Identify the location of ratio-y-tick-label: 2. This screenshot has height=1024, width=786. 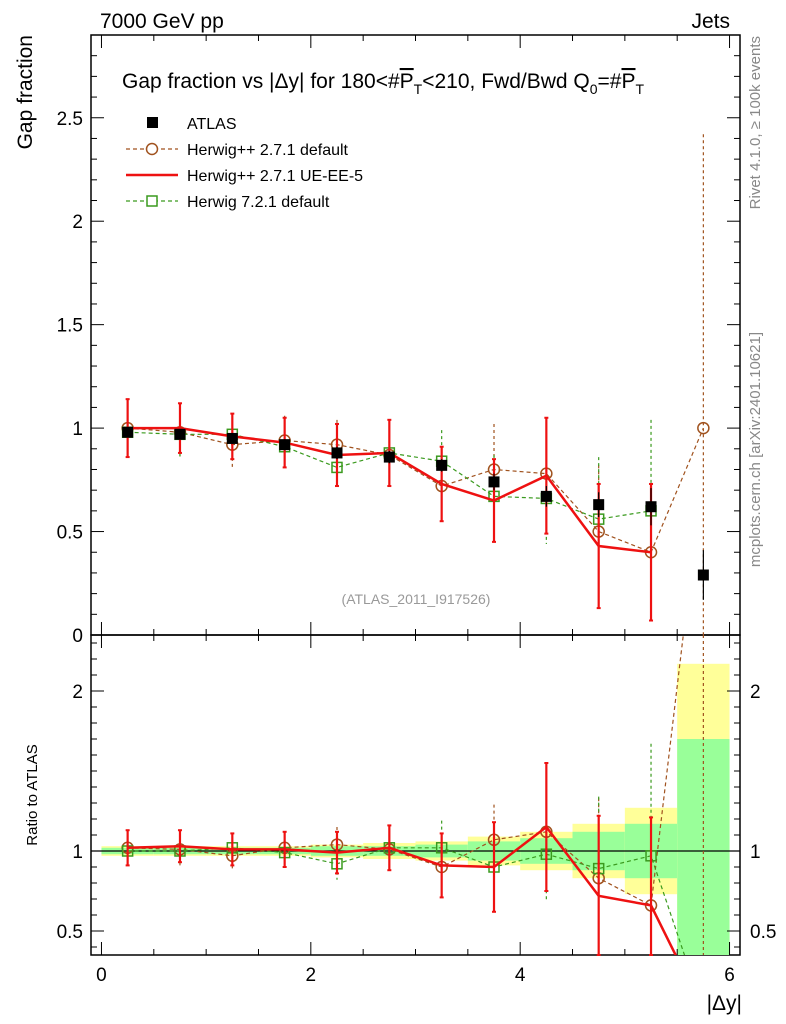
(77, 692).